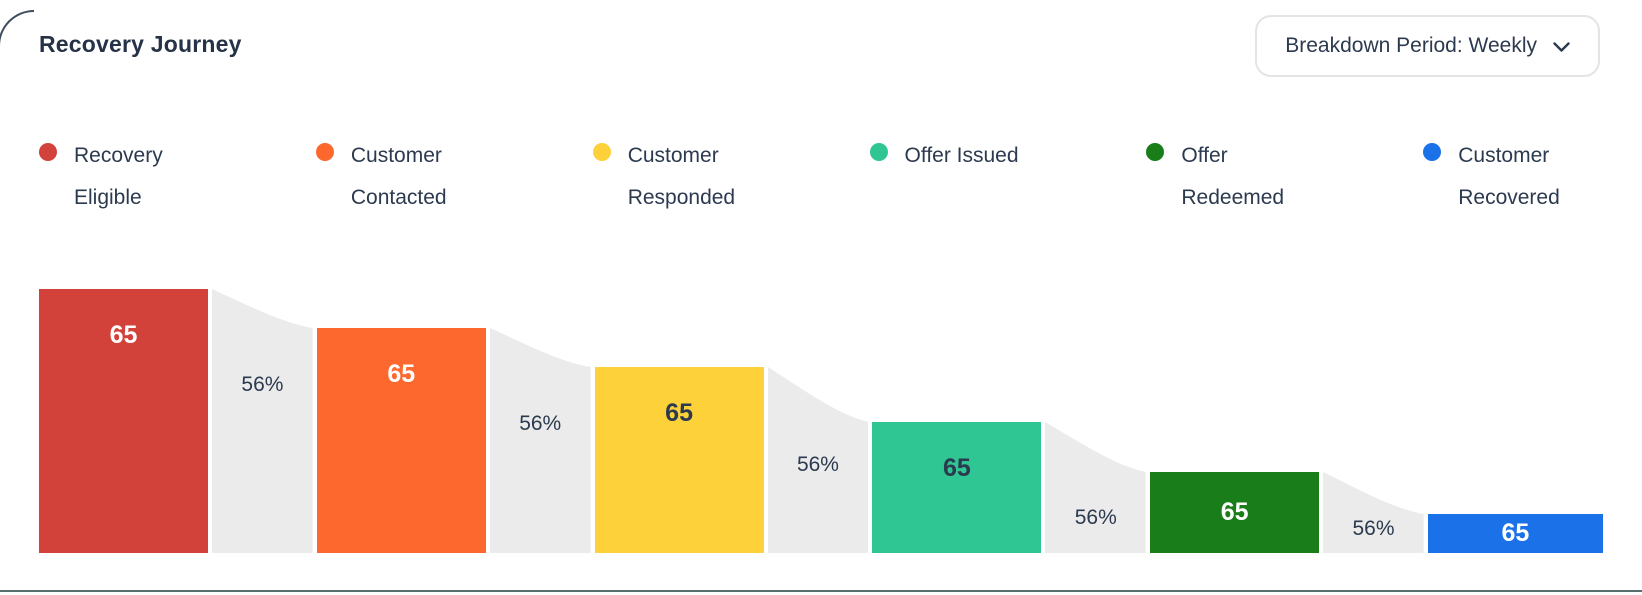 The width and height of the screenshot is (1642, 595). What do you see at coordinates (1411, 45) in the screenshot?
I see `breakdown-period-label: Breakdown Period: Weekly` at bounding box center [1411, 45].